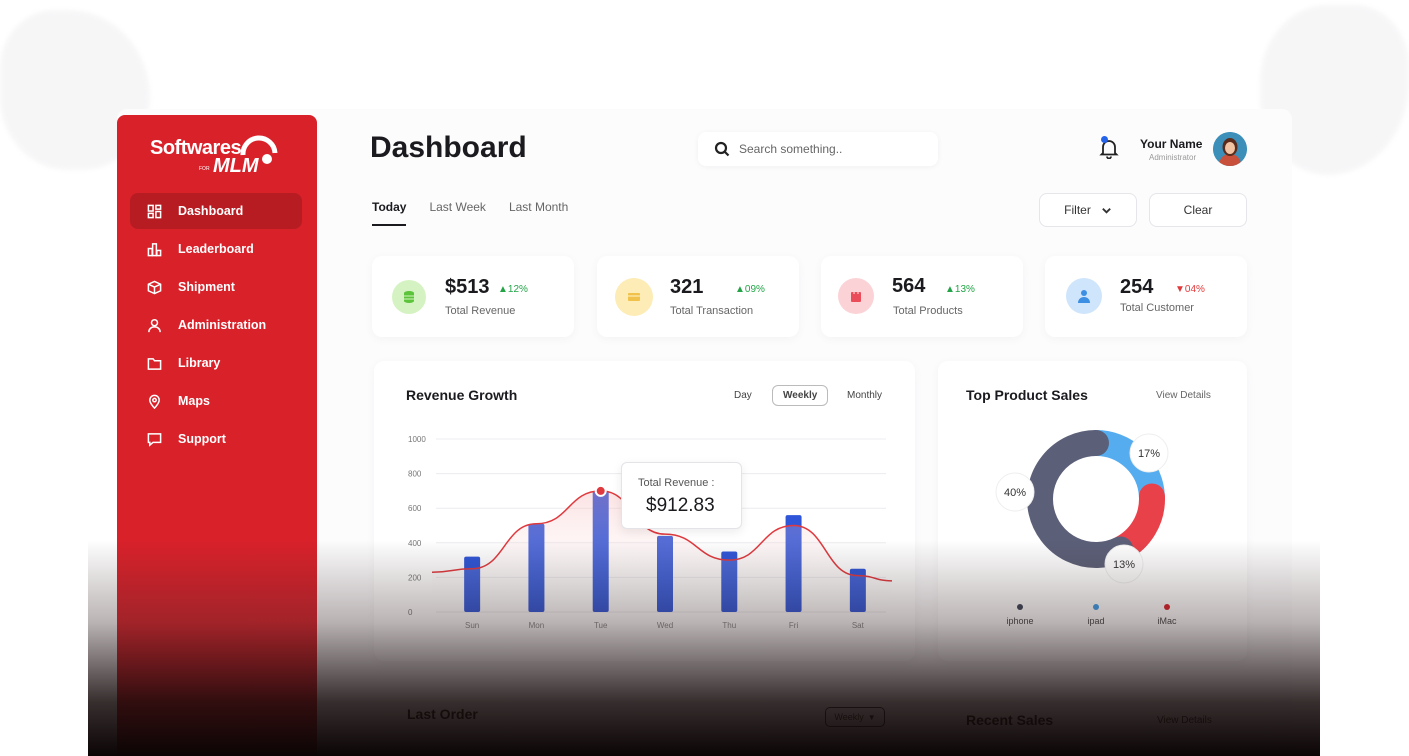 The height and width of the screenshot is (756, 1409). What do you see at coordinates (676, 483) in the screenshot?
I see `tooltip-label: Total Revenue :` at bounding box center [676, 483].